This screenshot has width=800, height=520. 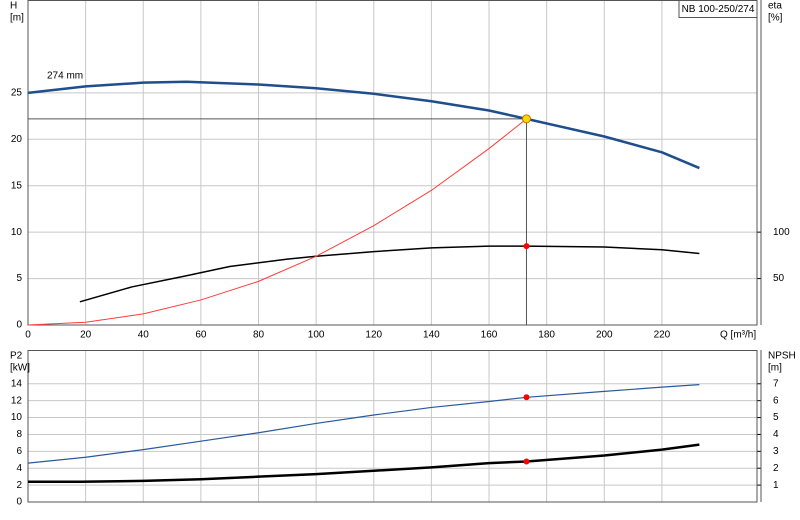 What do you see at coordinates (65, 76) in the screenshot?
I see `curve-annotation: 274 mm` at bounding box center [65, 76].